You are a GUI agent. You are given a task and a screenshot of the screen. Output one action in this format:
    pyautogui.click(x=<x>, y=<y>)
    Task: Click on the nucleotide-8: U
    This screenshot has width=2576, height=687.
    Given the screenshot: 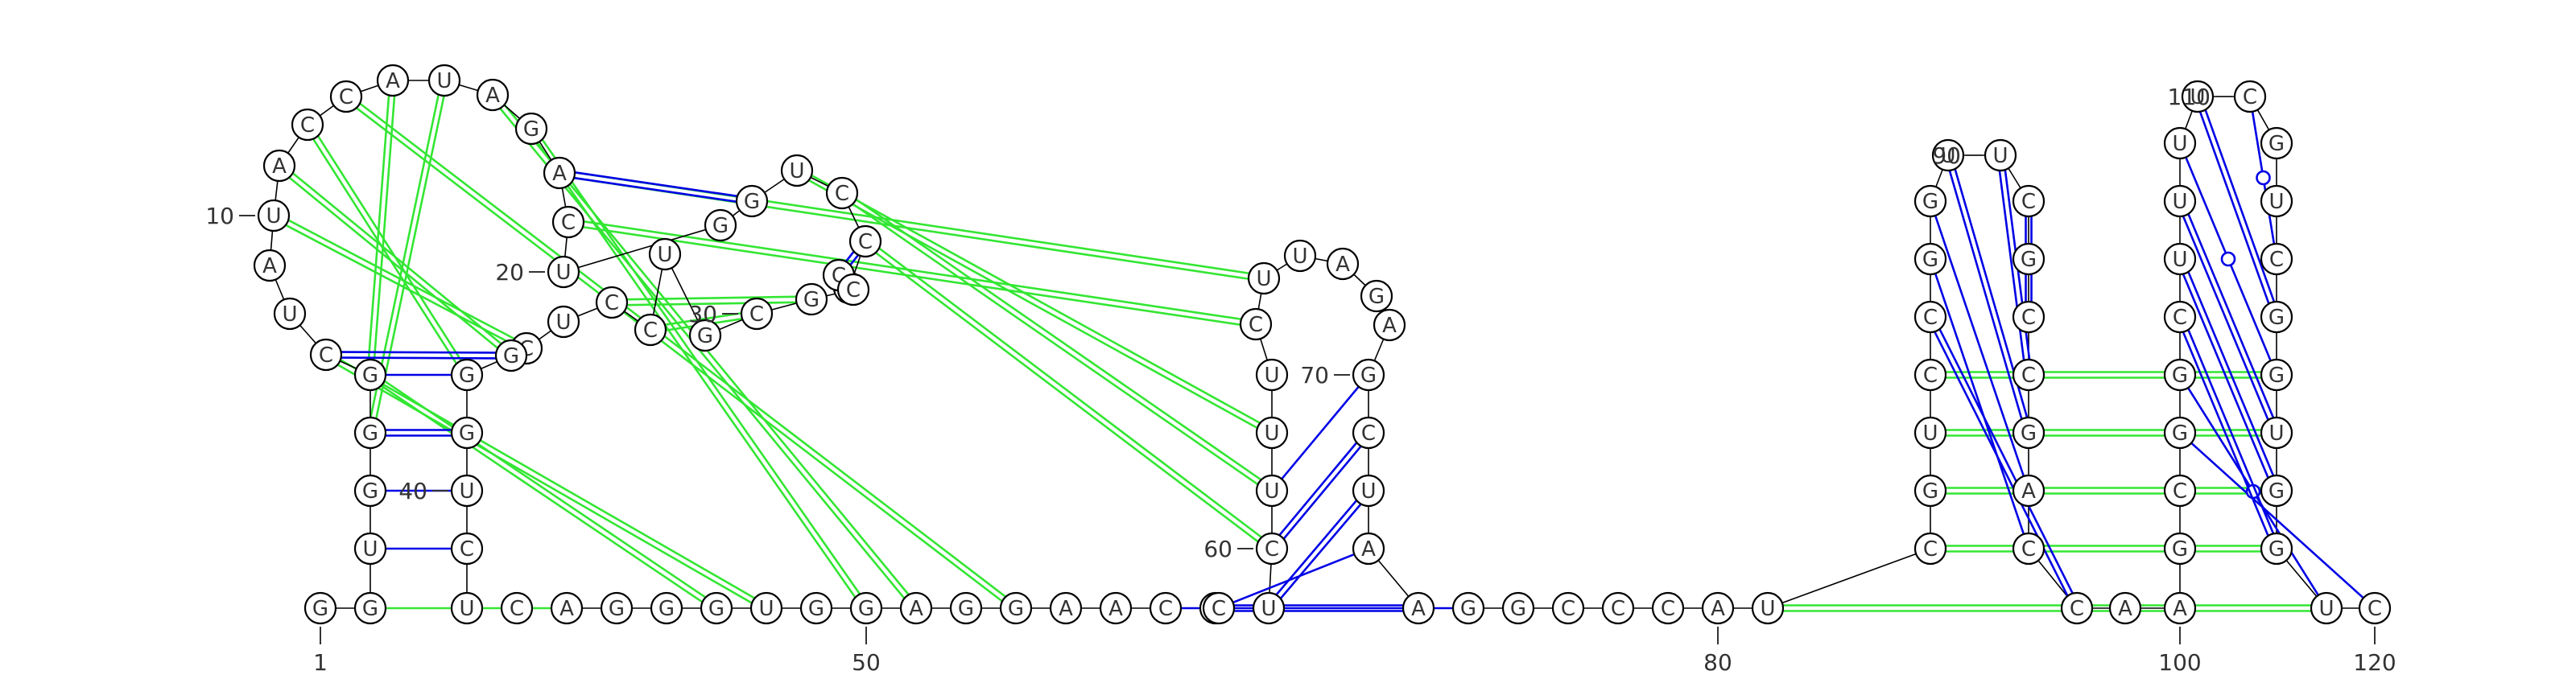 What is the action you would take?
    pyautogui.click(x=290, y=314)
    